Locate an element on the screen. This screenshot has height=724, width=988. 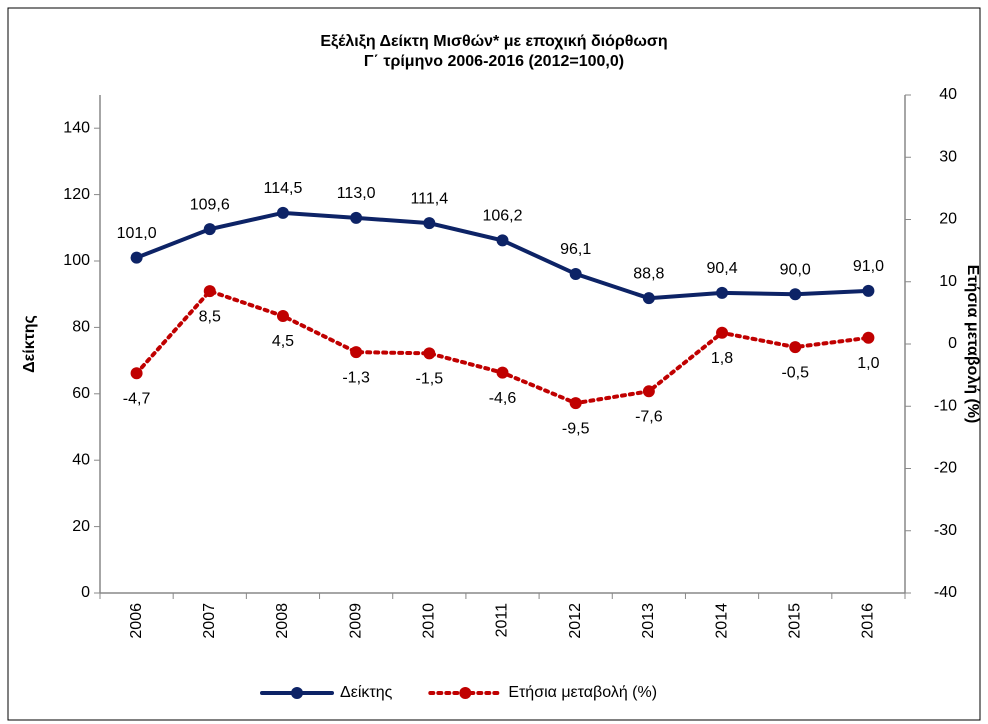
y2-tick-label: 10 is located at coordinates (948, 281).